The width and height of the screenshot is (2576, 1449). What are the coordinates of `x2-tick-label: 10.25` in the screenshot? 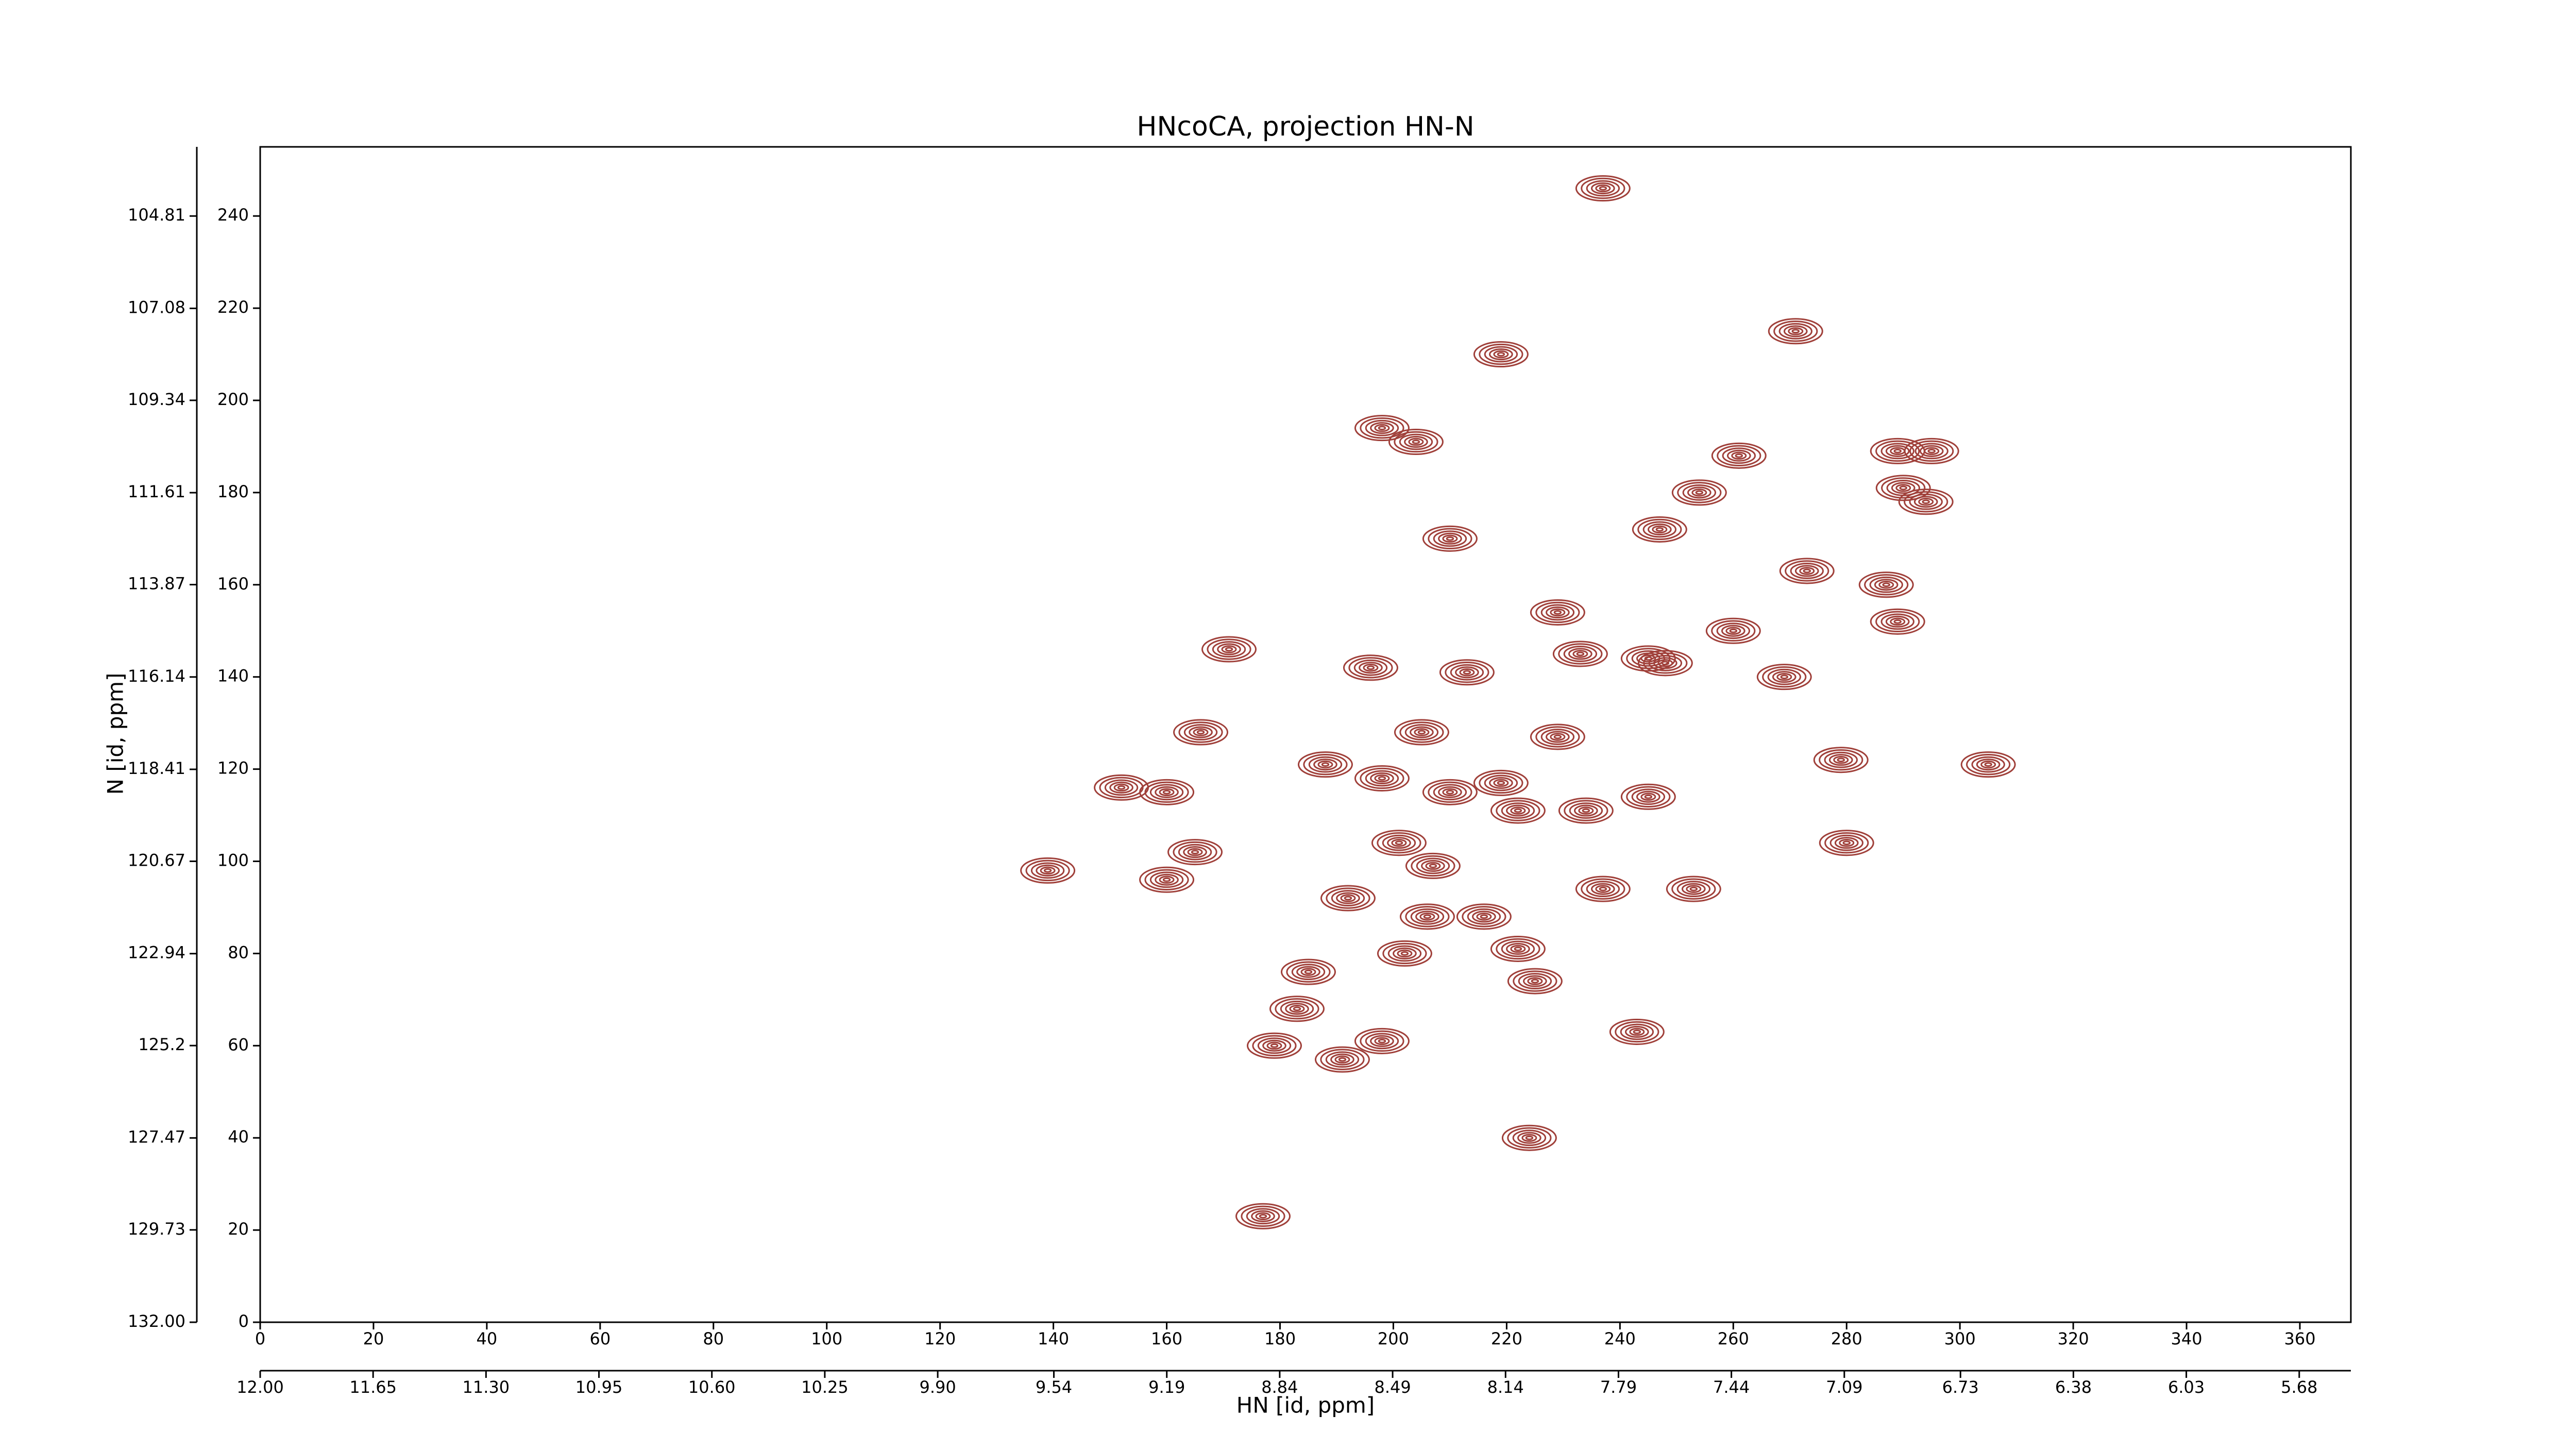 It's located at (825, 1387).